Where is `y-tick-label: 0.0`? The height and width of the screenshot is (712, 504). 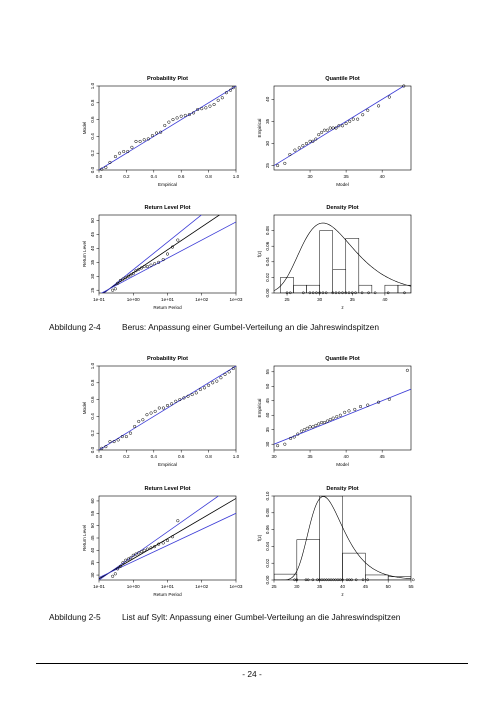
y-tick-label: 0.0 is located at coordinates (92, 169).